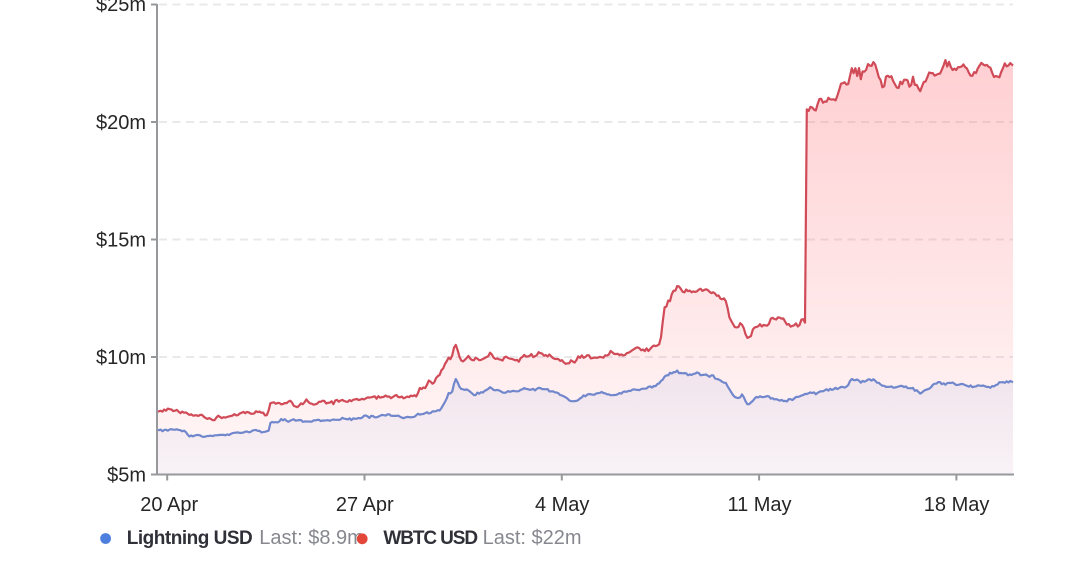 This screenshot has width=1080, height=561. What do you see at coordinates (365, 505) in the screenshot?
I see `svg-text: 27 Apr` at bounding box center [365, 505].